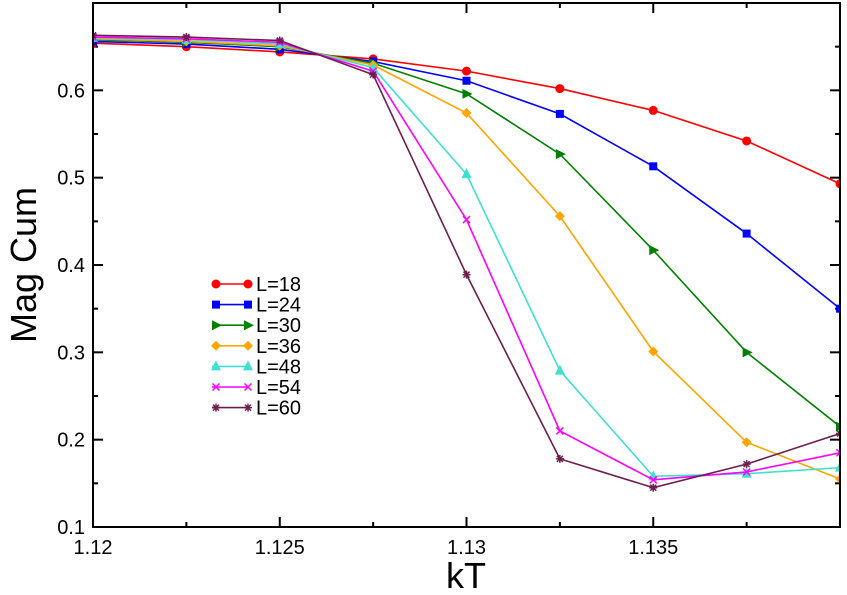 Image resolution: width=847 pixels, height=595 pixels. I want to click on legend: L=18L=24L=30L=36L=48L=54L=60, so click(256, 347).